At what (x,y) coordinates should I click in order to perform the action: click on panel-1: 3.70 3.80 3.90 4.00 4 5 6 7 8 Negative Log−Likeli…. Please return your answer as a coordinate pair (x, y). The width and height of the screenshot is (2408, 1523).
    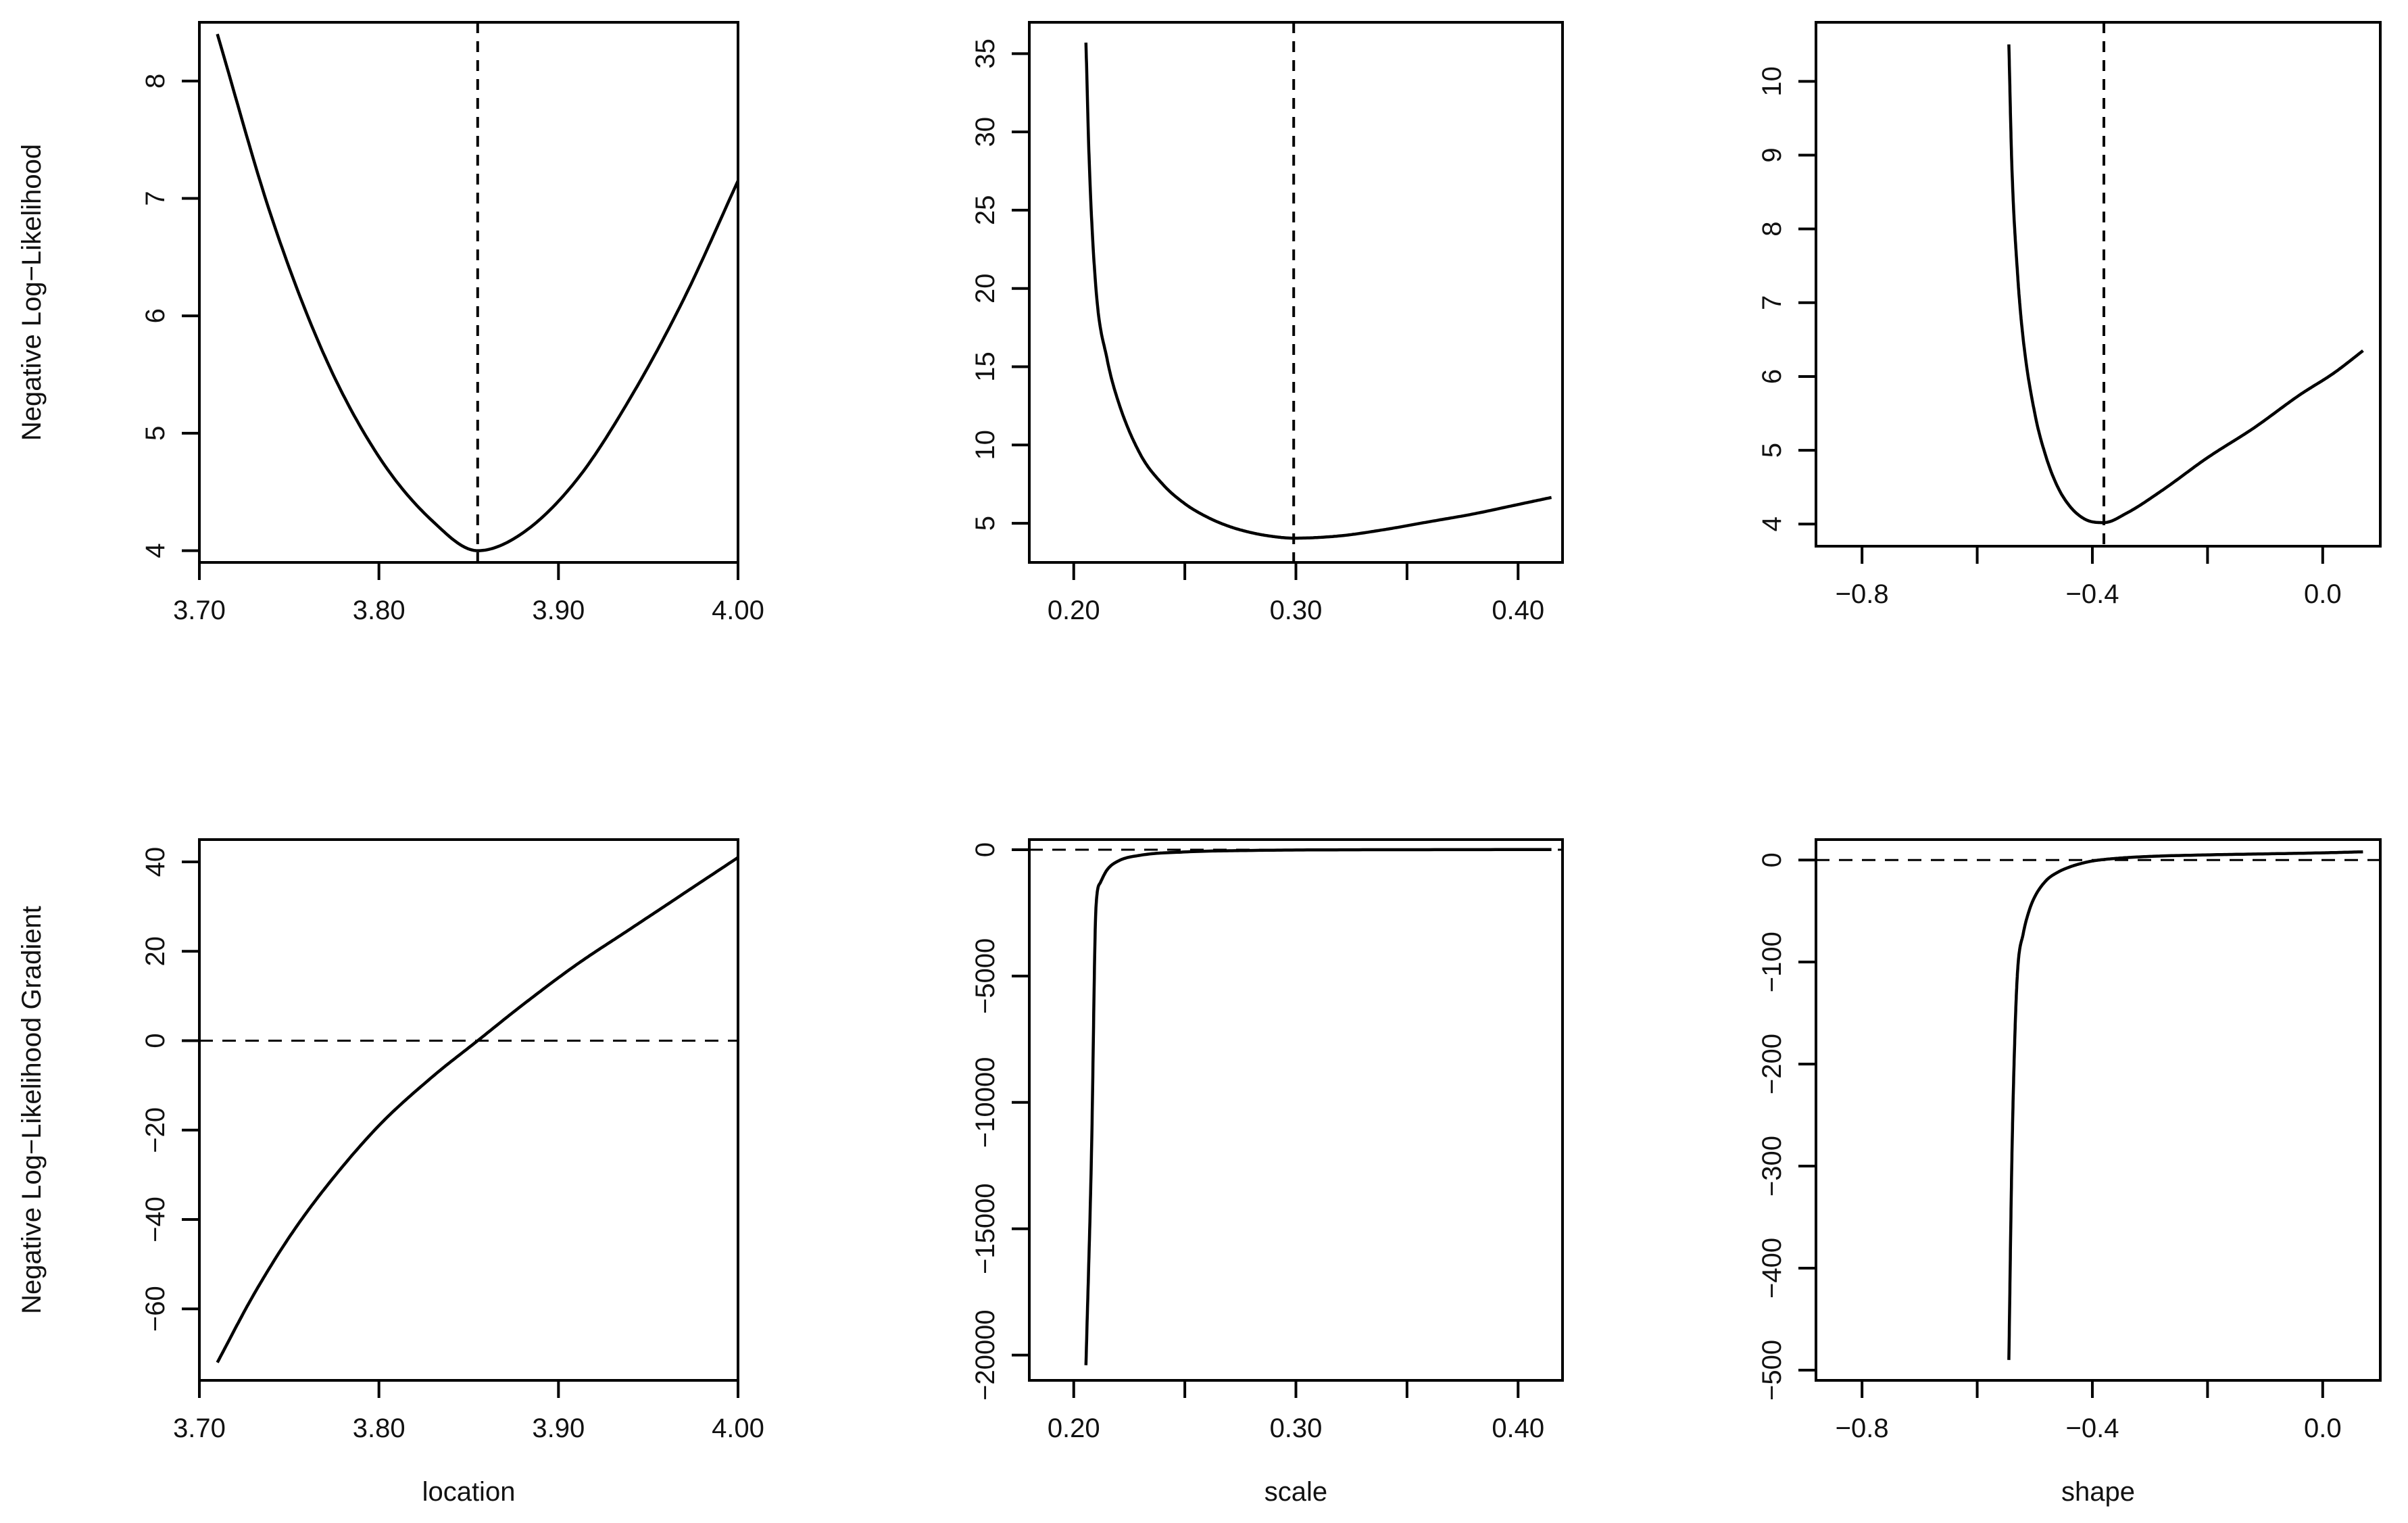
    Looking at the image, I should click on (390, 323).